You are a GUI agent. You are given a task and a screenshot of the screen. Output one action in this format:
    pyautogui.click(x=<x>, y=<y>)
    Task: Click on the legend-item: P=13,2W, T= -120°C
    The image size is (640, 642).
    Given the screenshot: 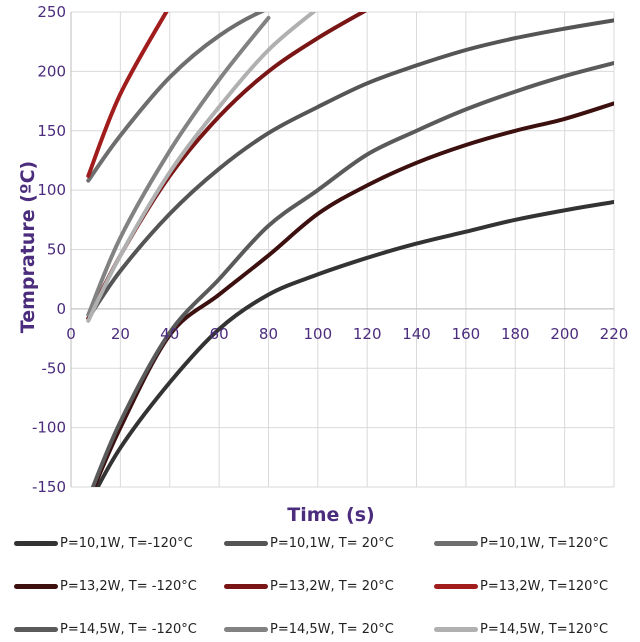 What is the action you would take?
    pyautogui.click(x=119, y=586)
    